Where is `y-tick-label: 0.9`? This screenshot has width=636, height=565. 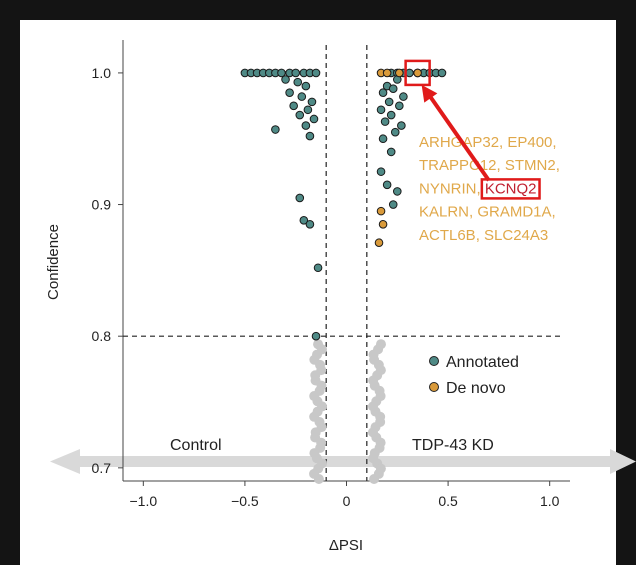
y-tick-label: 0.9 is located at coordinates (102, 205).